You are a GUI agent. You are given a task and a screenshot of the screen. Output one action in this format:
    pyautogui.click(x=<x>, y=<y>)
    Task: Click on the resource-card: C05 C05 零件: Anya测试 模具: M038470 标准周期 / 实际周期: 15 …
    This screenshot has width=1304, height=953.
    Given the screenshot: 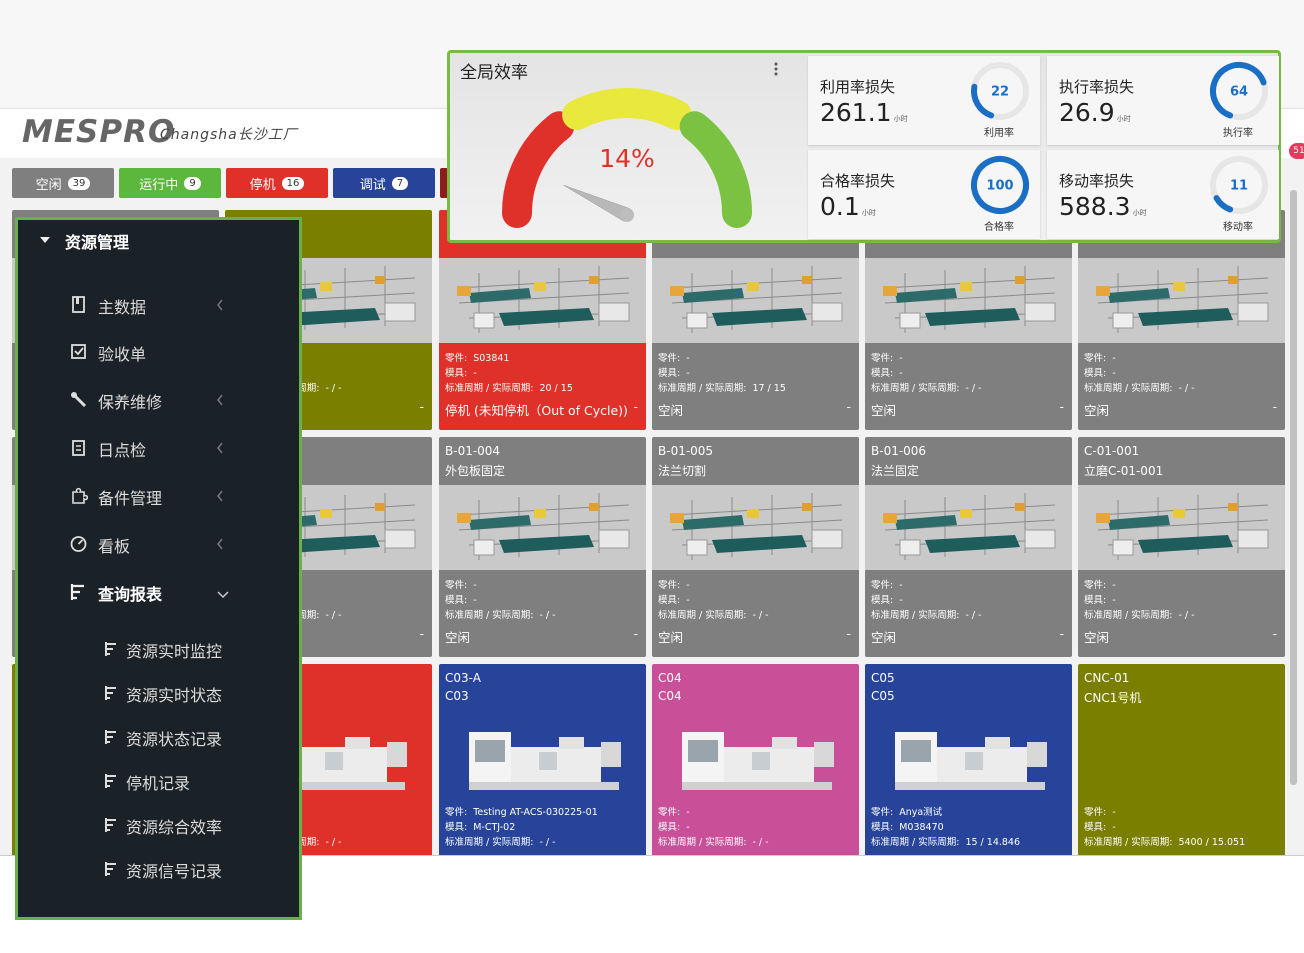 What is the action you would take?
    pyautogui.click(x=968, y=759)
    